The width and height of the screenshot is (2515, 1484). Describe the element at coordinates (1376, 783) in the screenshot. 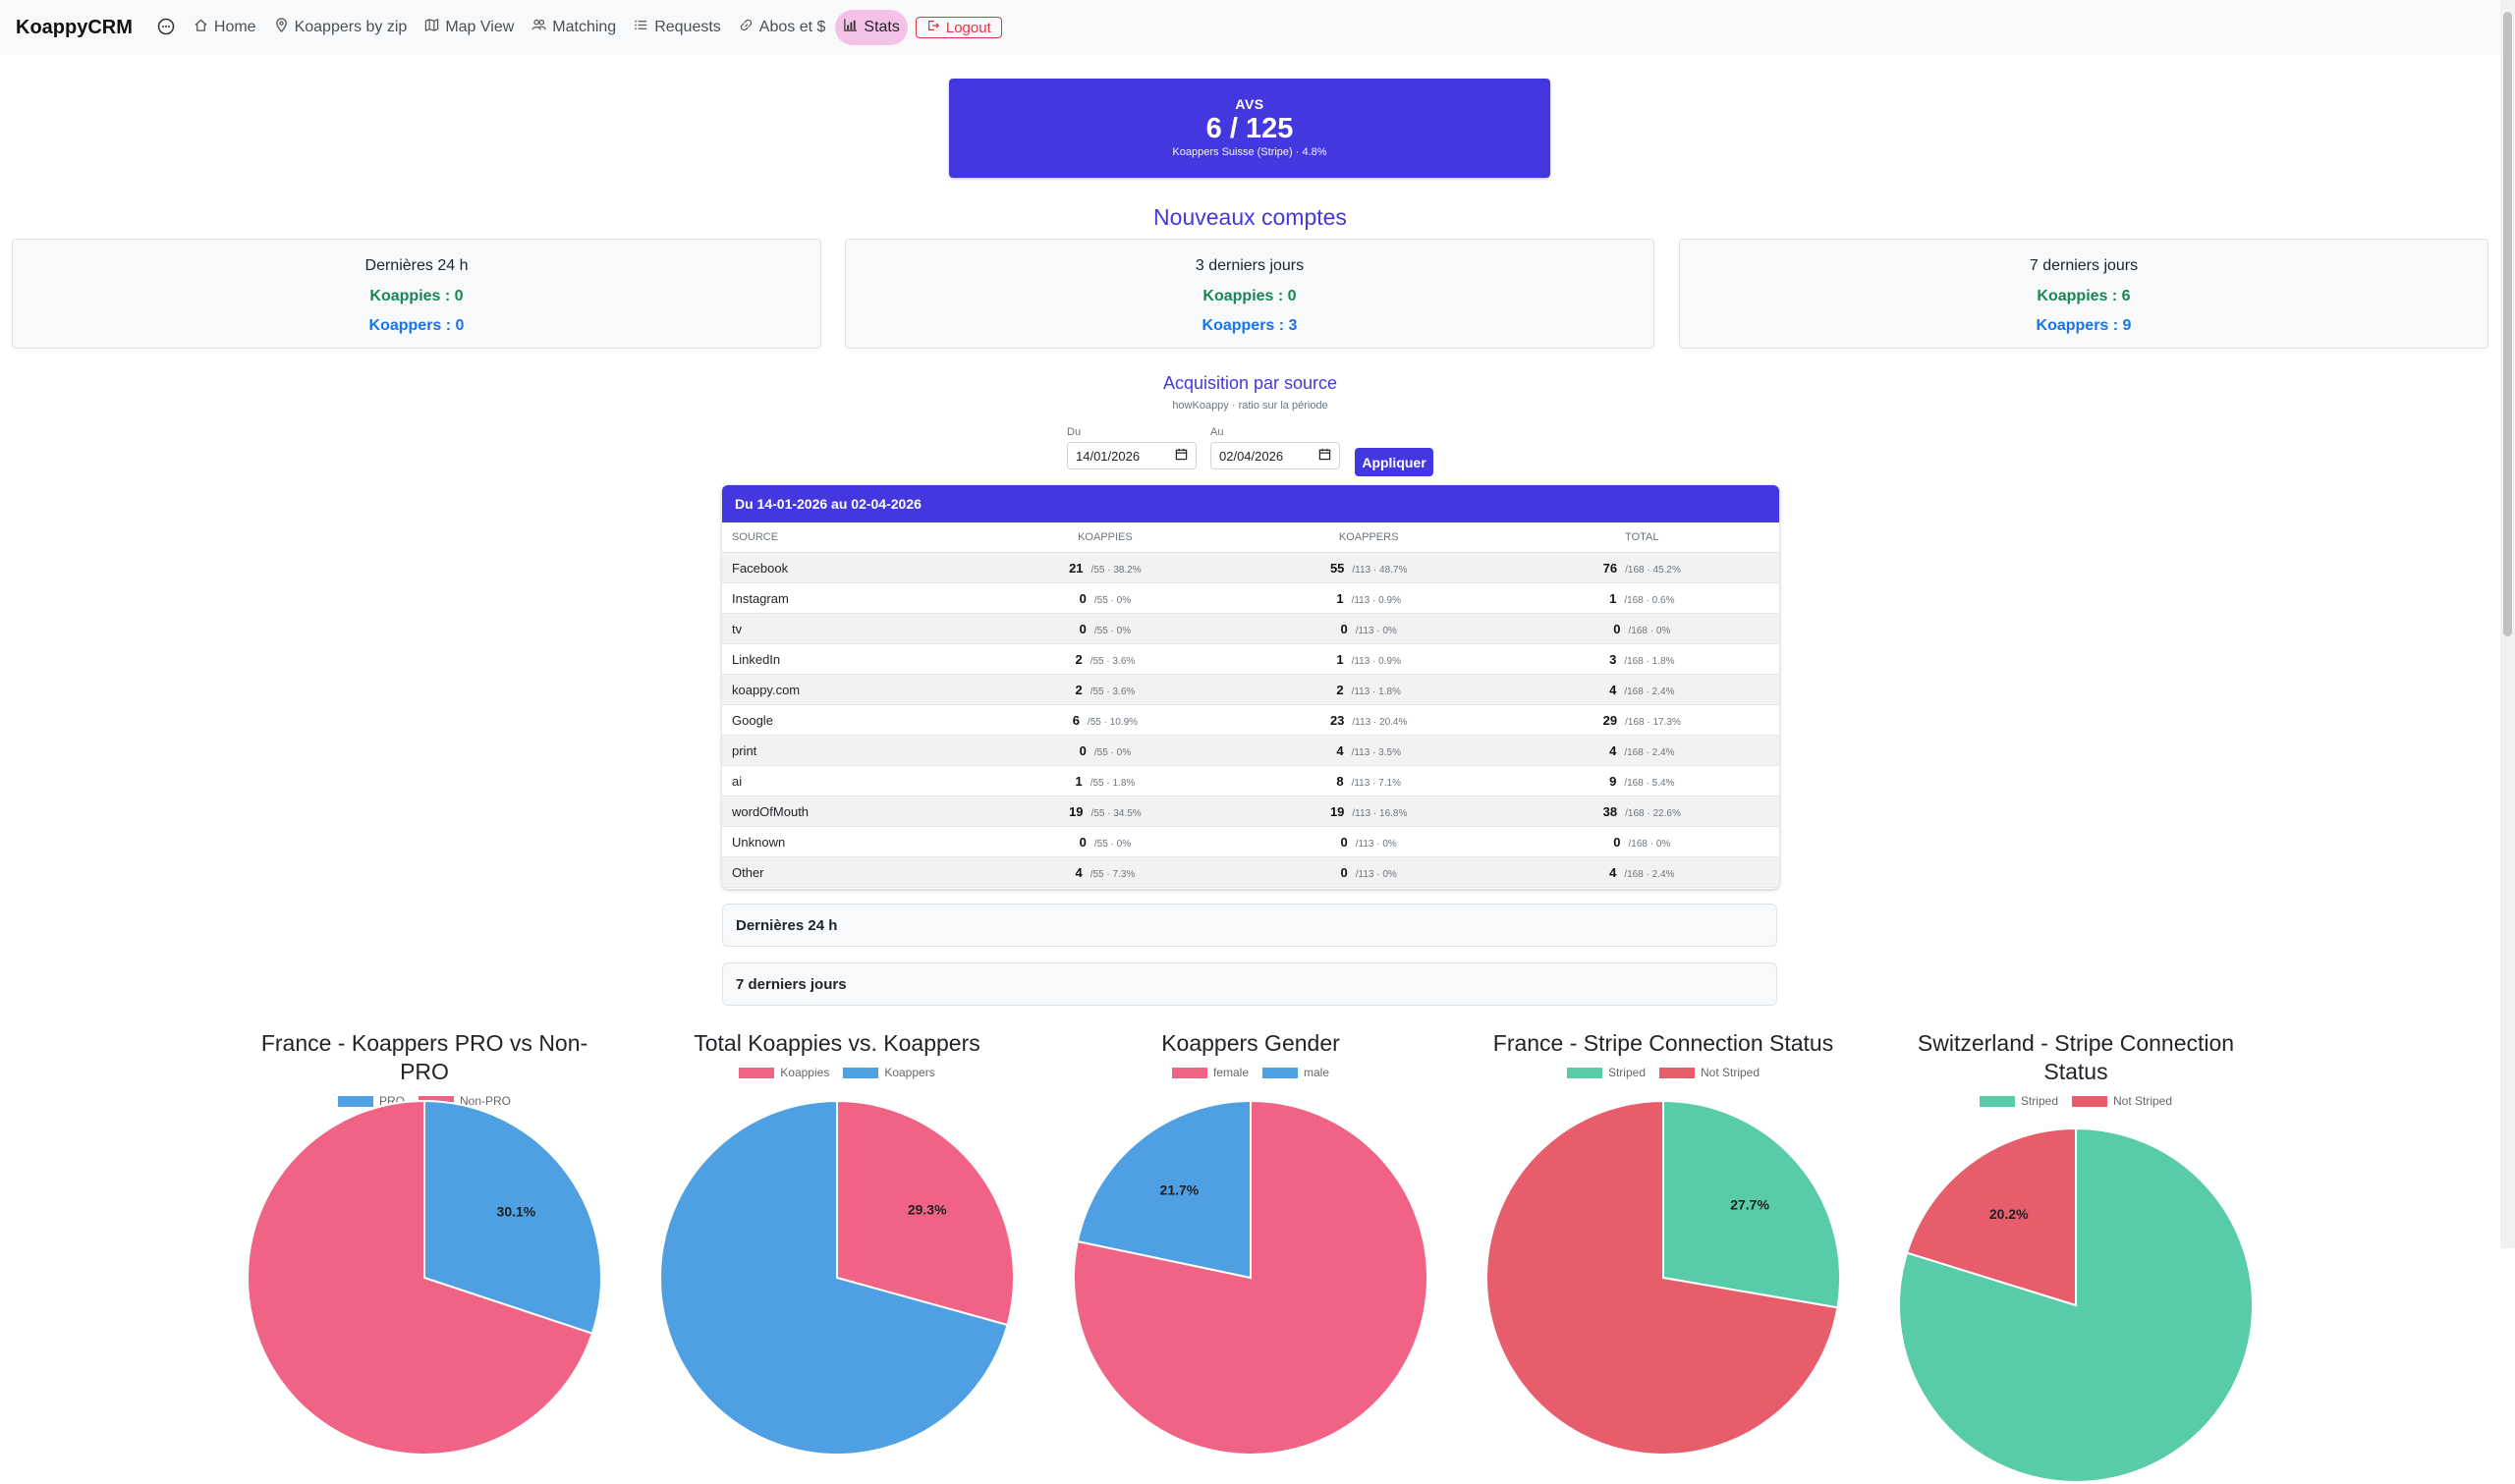

I see `cell-ratio: /113 · 7.1%` at that location.